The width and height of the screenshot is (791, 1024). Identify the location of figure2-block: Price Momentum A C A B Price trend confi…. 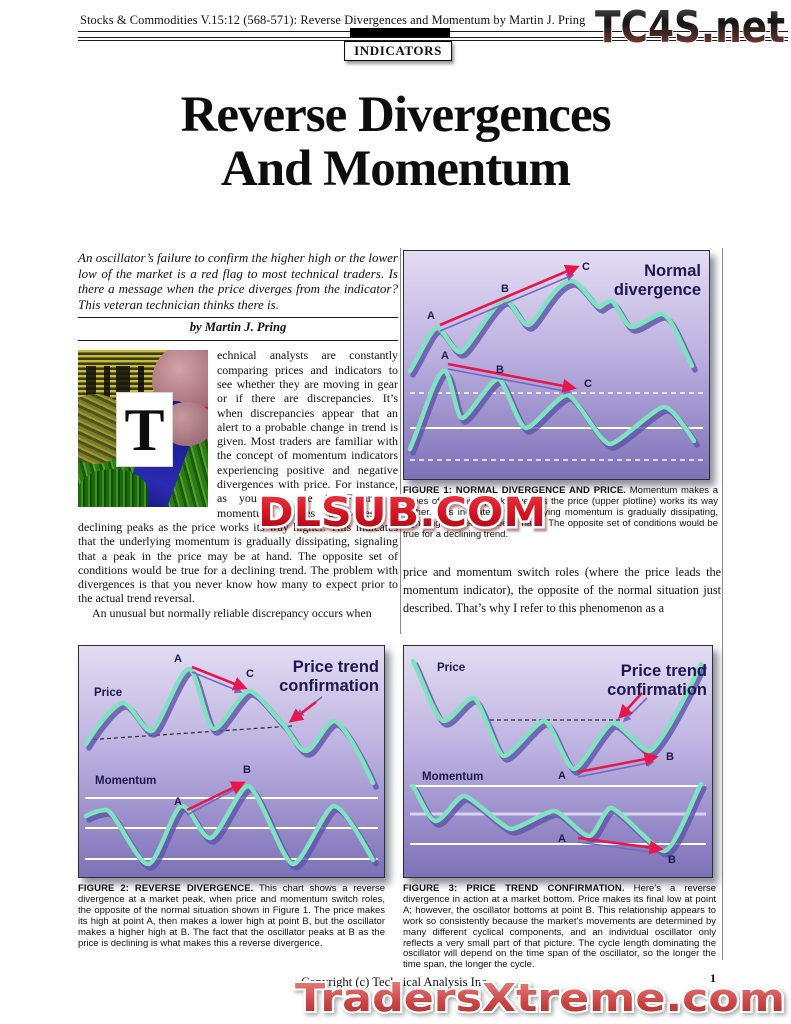
(231, 797).